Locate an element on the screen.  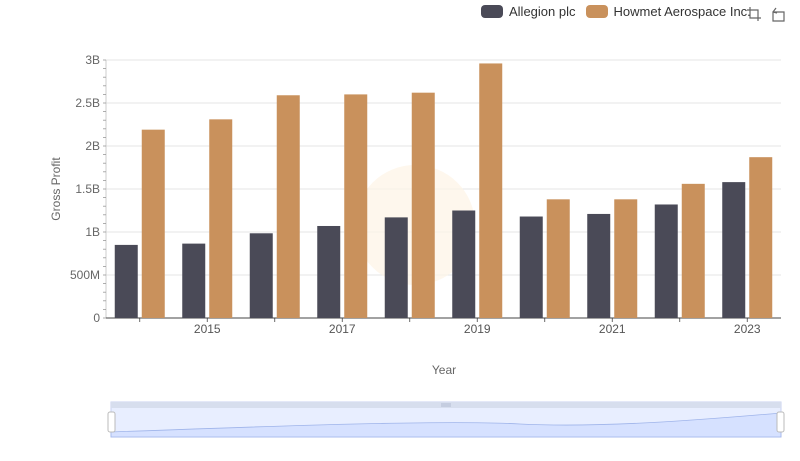
bar-allegion-2015 is located at coordinates (194, 280).